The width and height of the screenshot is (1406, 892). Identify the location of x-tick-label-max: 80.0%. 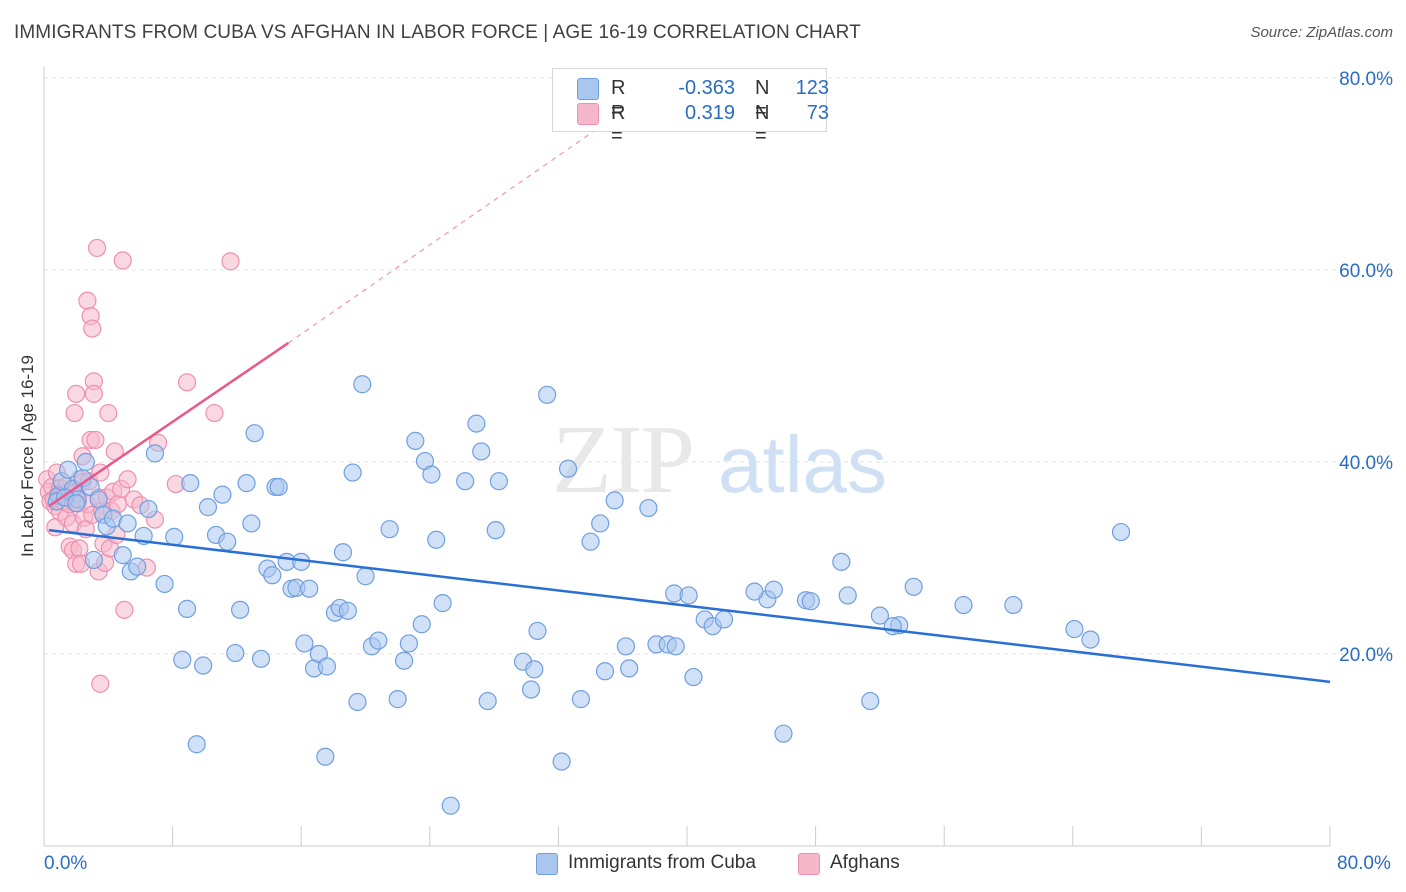
(1364, 863).